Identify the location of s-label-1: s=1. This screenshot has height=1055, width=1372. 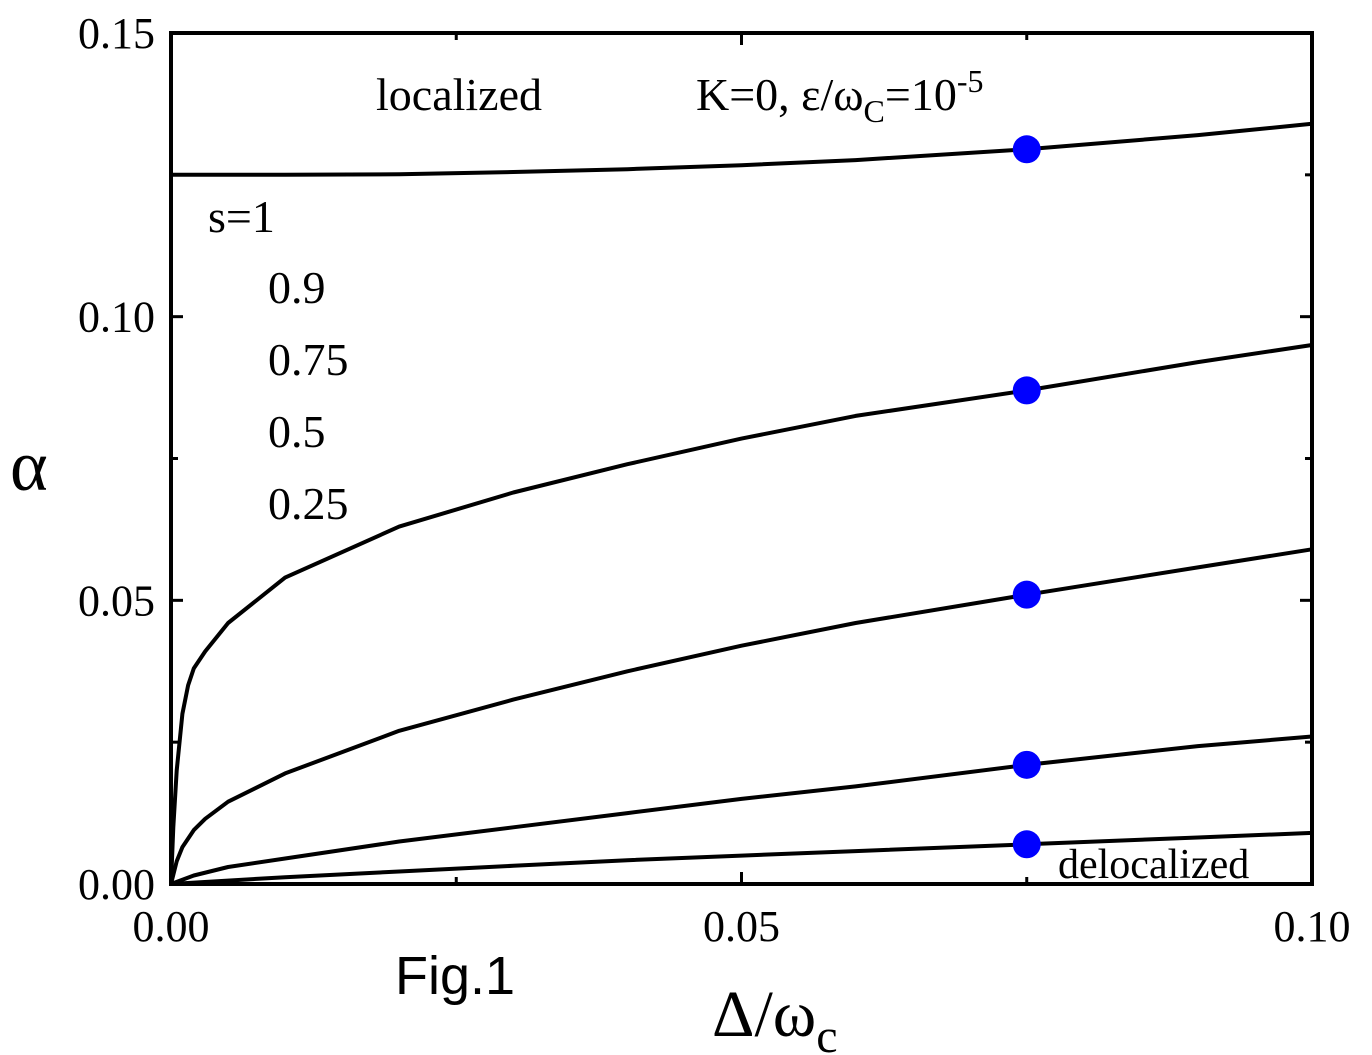
(241, 216).